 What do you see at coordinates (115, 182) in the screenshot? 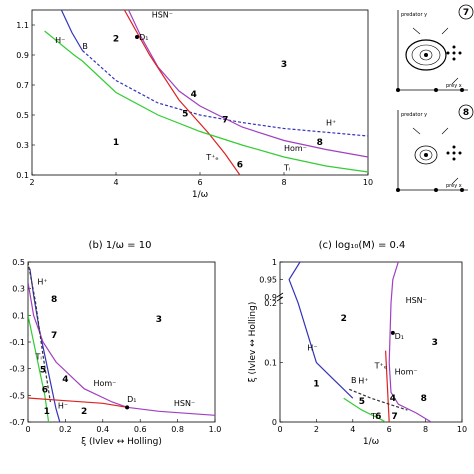
I see `x-tick-label: 4` at bounding box center [115, 182].